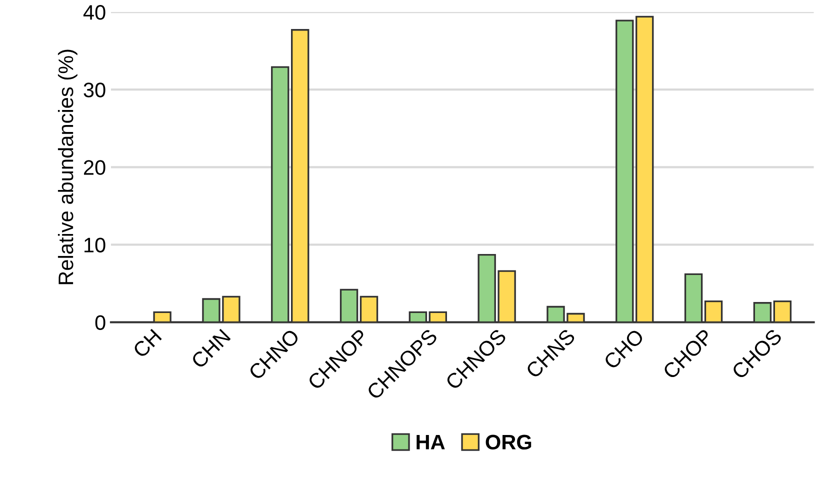 The height and width of the screenshot is (481, 822). What do you see at coordinates (147, 343) in the screenshot?
I see `x-tick-label: CH` at bounding box center [147, 343].